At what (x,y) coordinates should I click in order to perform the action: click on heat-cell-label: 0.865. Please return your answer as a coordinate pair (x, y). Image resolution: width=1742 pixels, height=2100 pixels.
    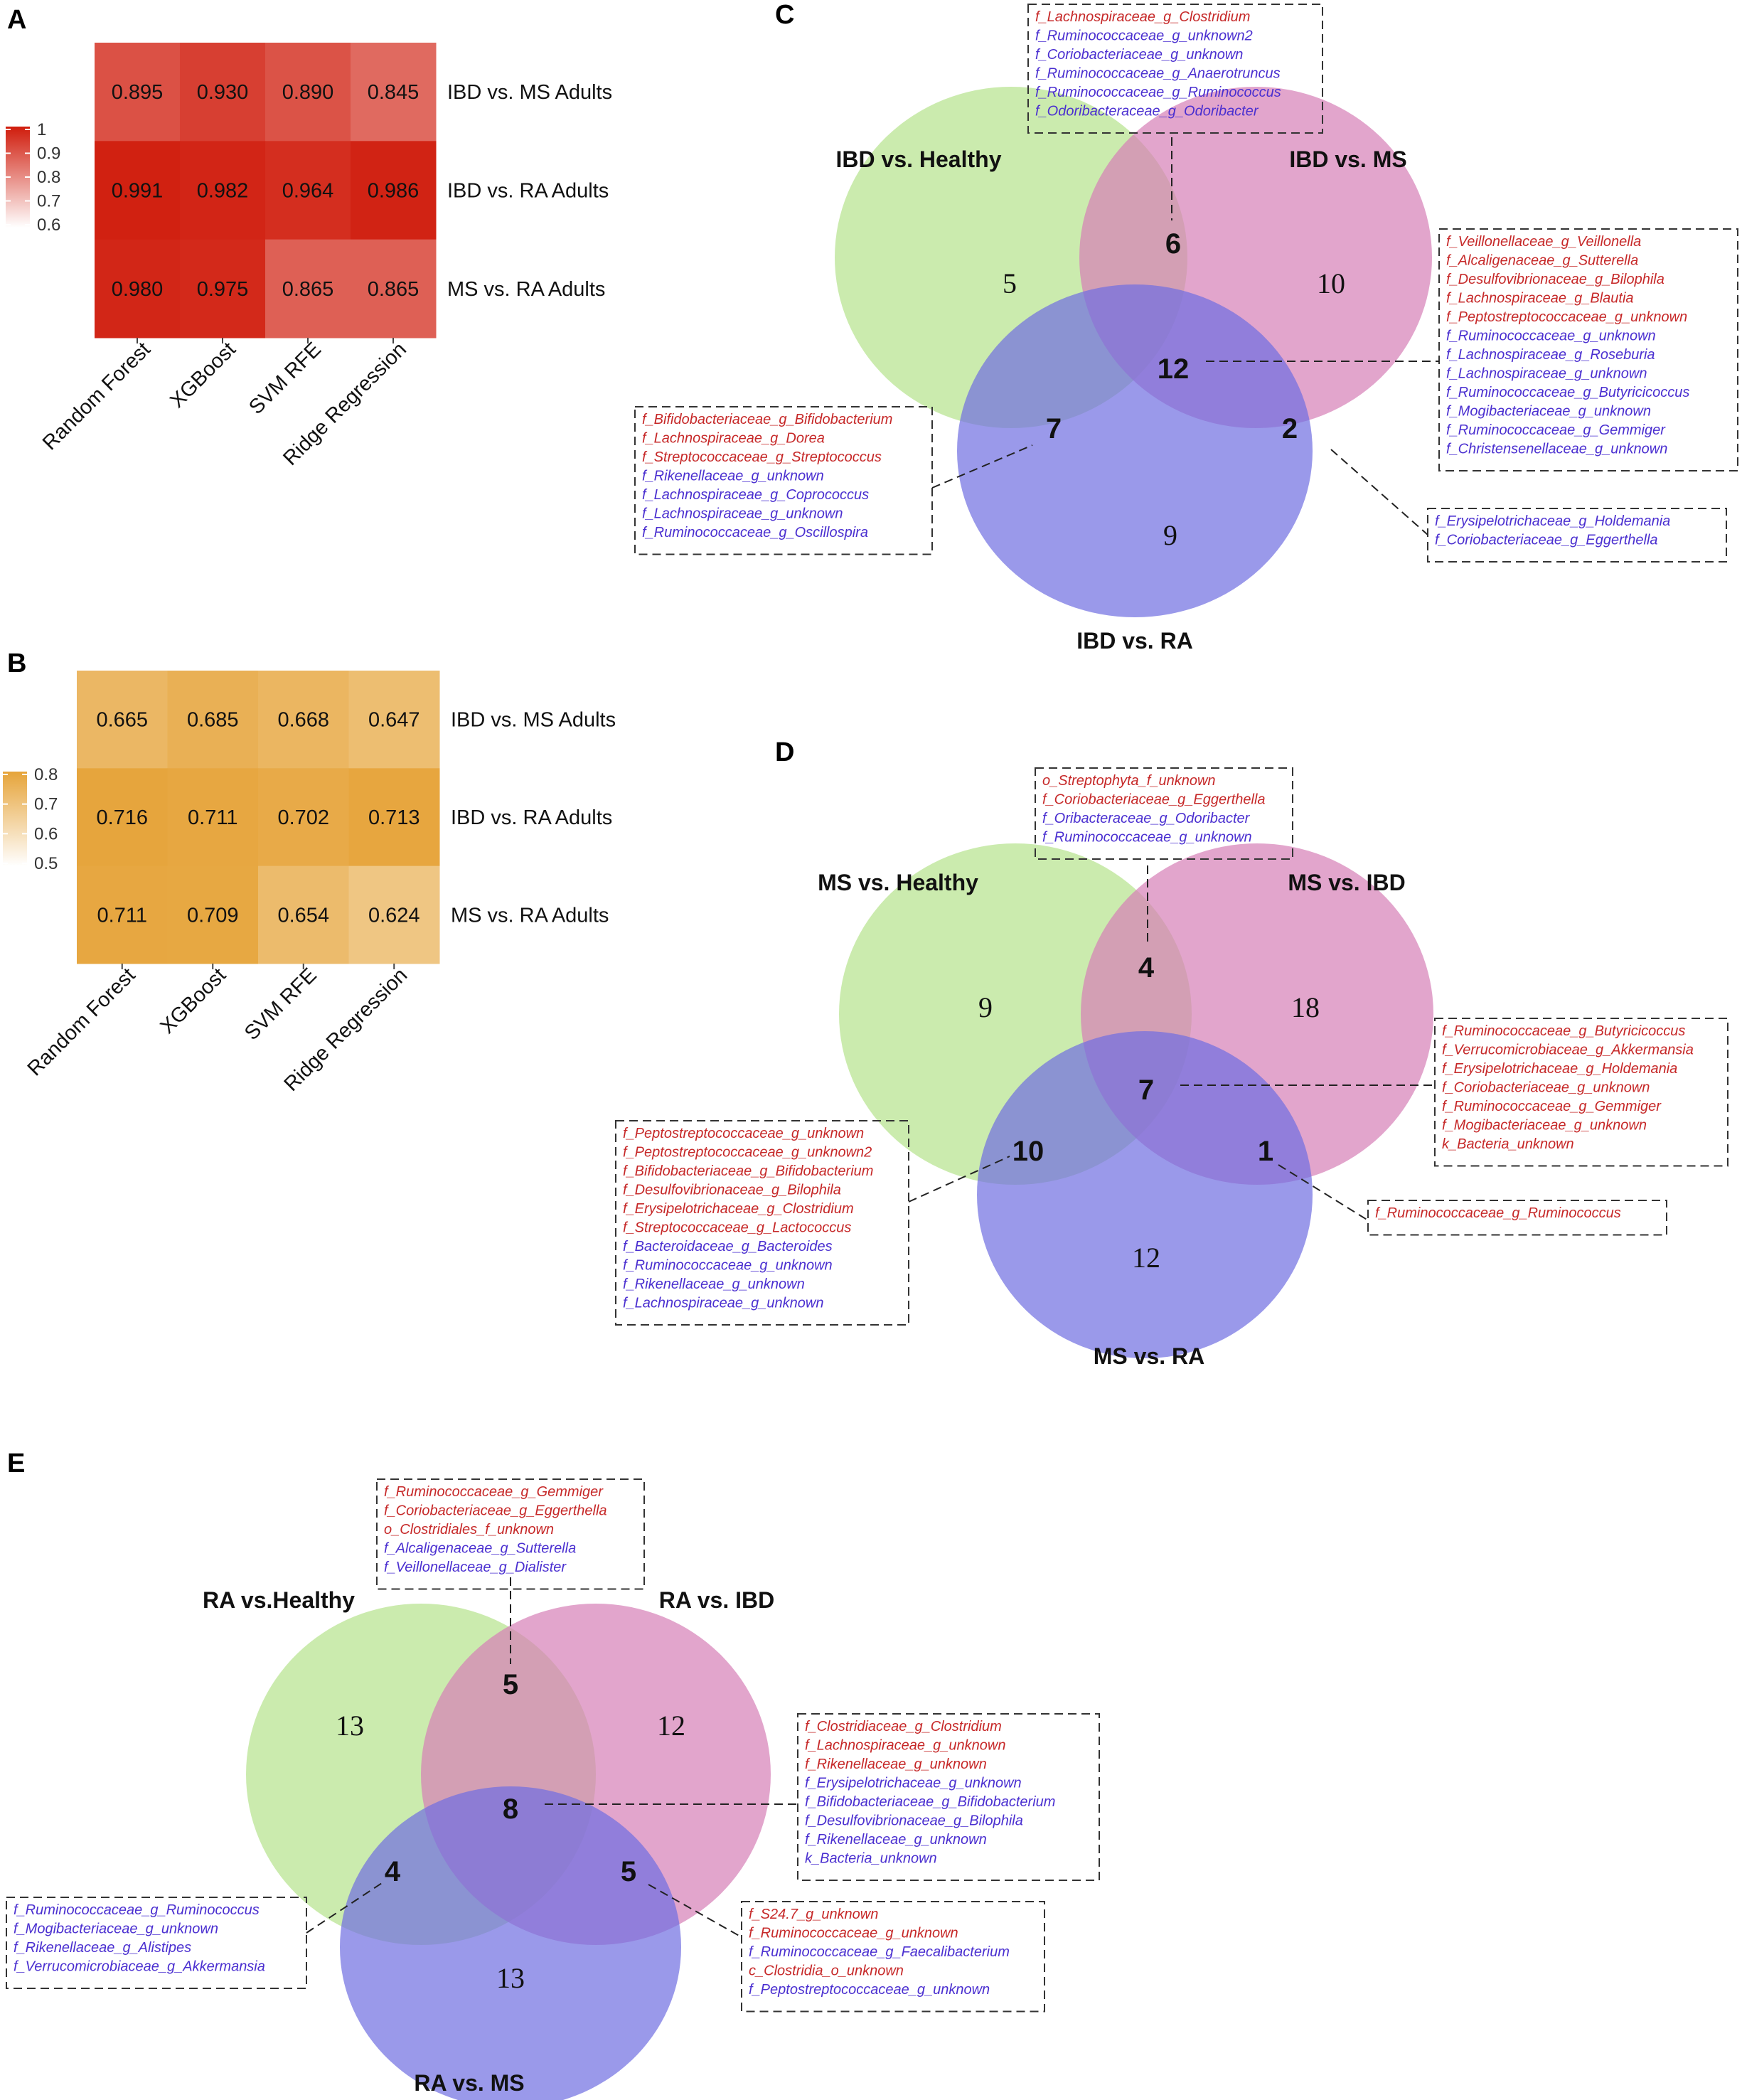
    Looking at the image, I should click on (394, 289).